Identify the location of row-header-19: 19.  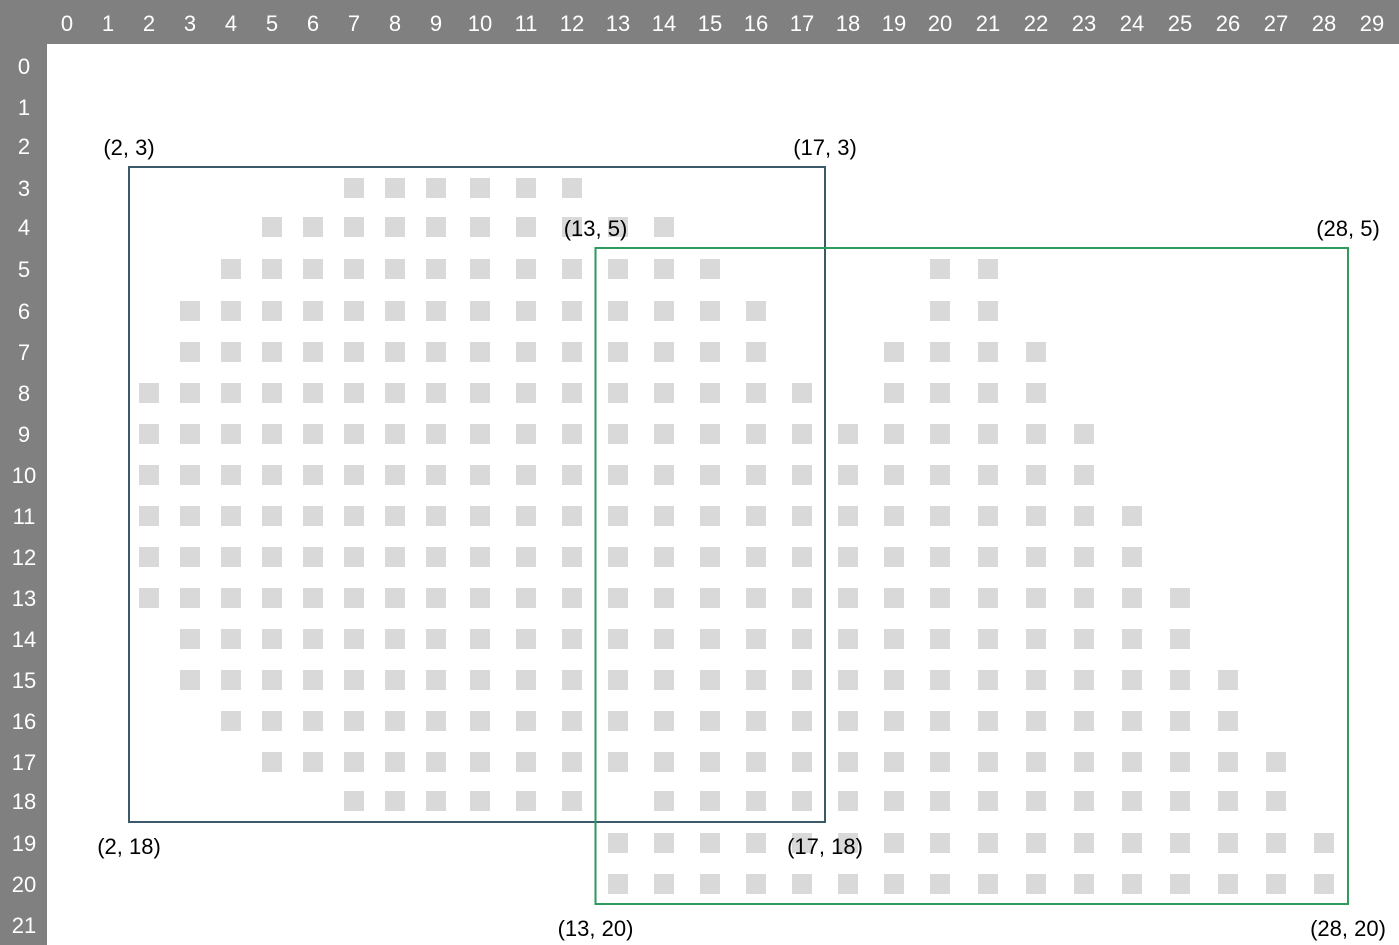
(24, 843).